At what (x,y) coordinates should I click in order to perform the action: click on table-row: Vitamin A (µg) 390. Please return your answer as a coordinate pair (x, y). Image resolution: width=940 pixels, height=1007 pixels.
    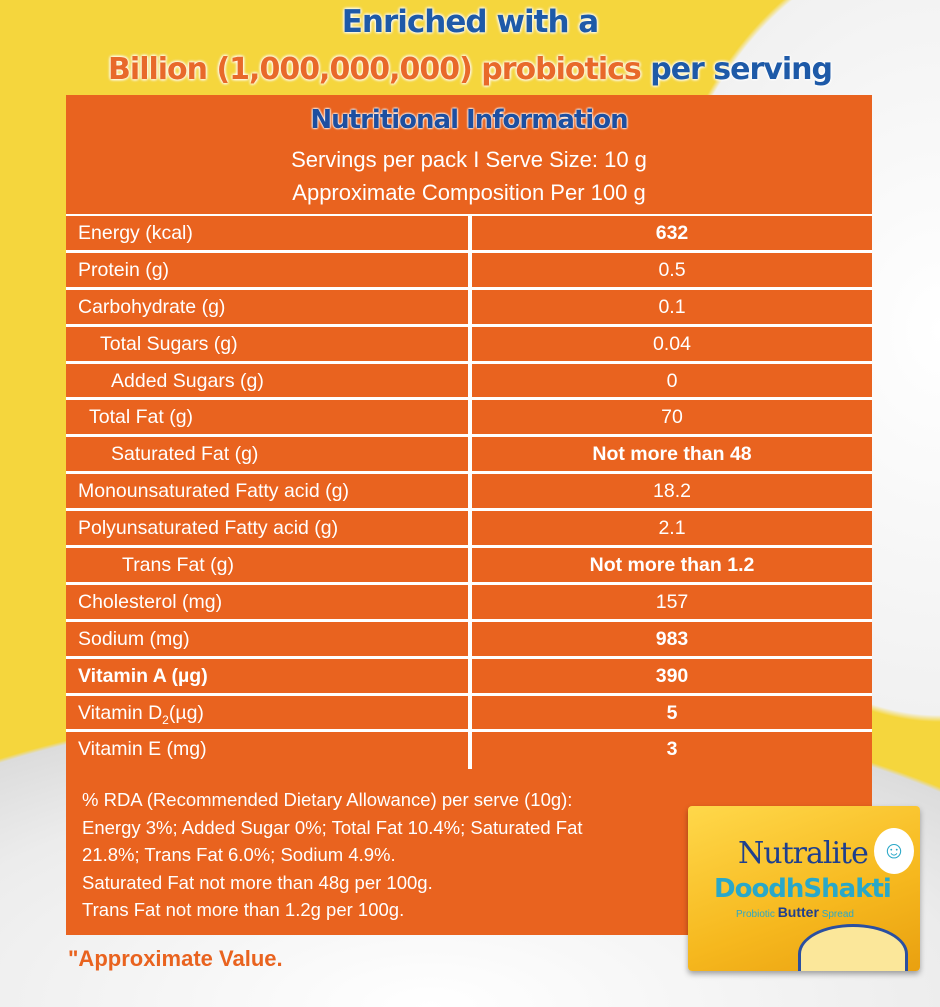
    Looking at the image, I should click on (469, 677).